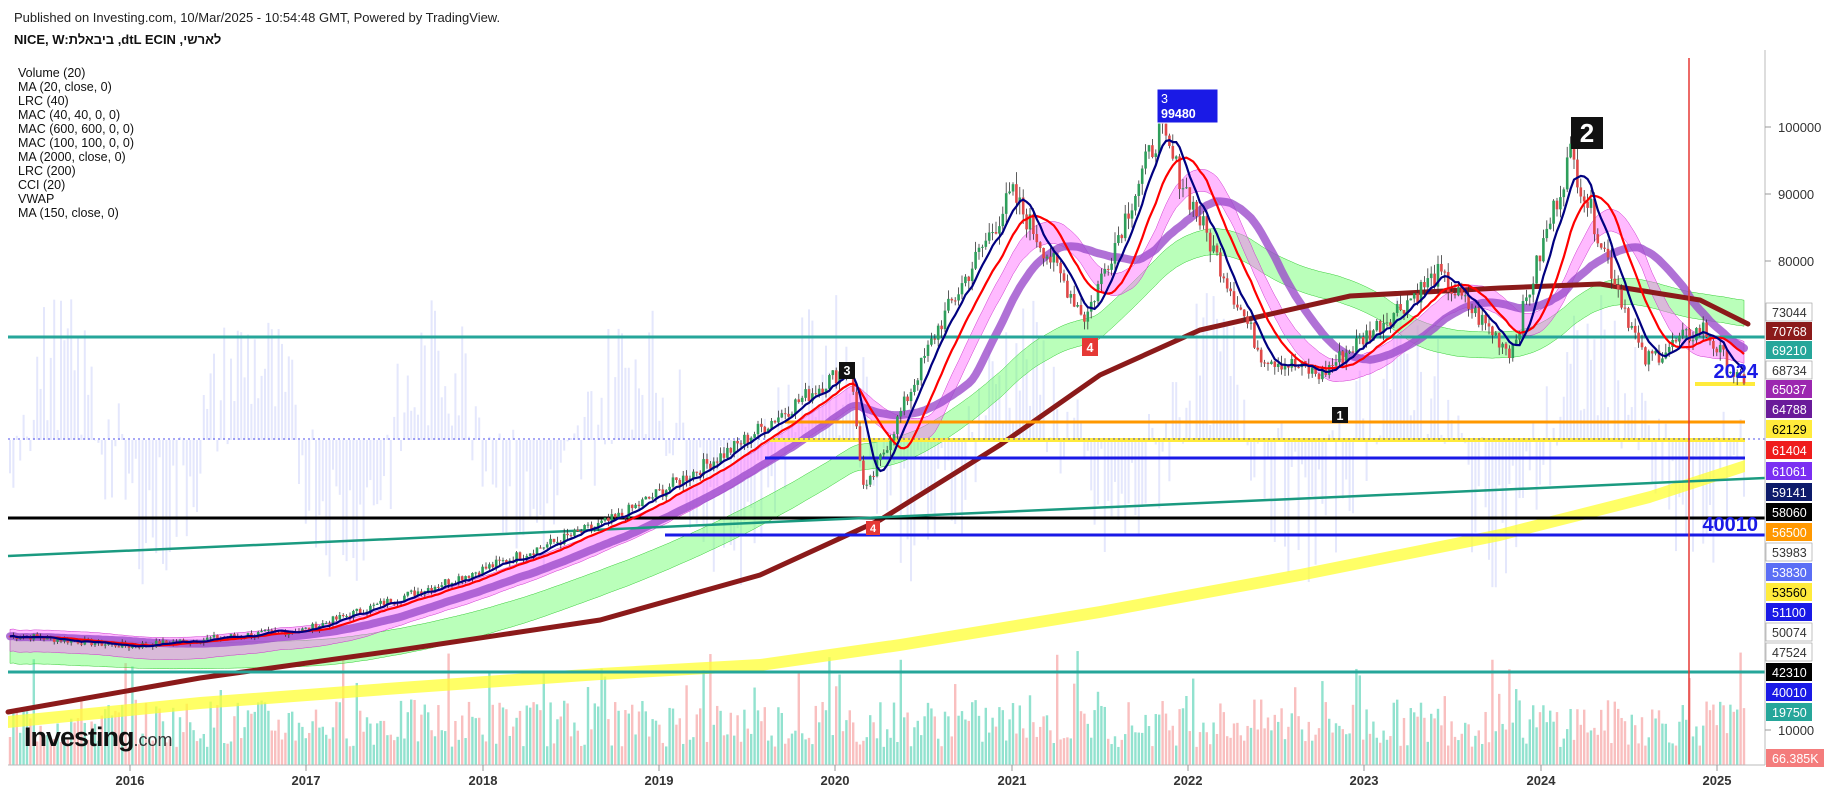  What do you see at coordinates (1789, 450) in the screenshot?
I see `price-label-bg` at bounding box center [1789, 450].